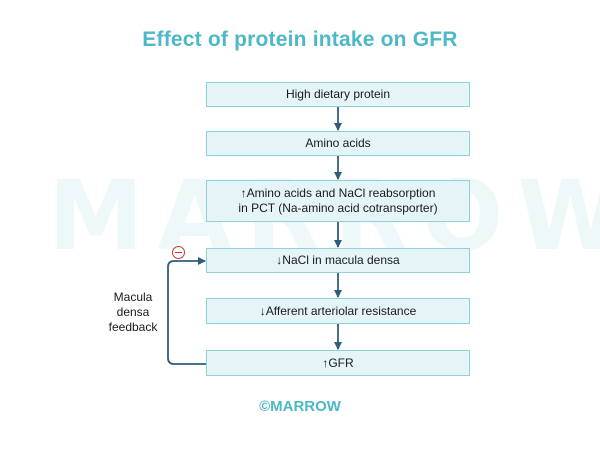 This screenshot has height=451, width=600. I want to click on step-gfr: ↑GFR, so click(338, 363).